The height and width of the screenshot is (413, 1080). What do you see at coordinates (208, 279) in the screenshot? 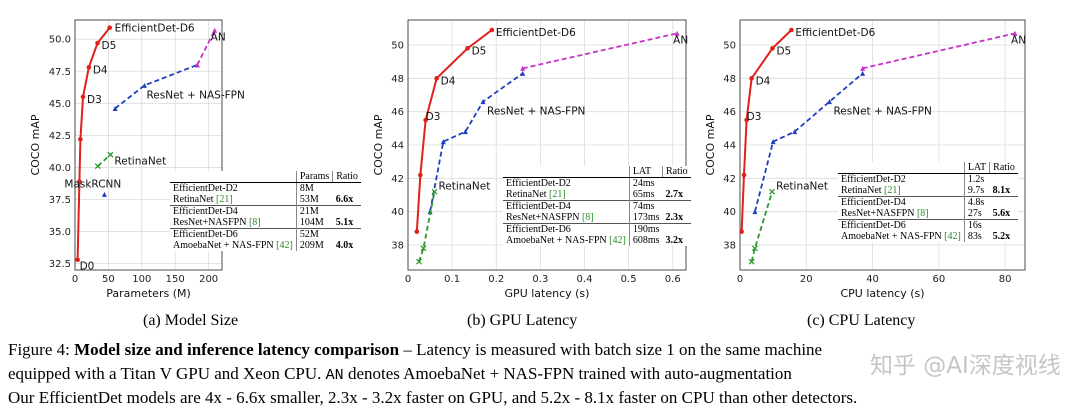
I see `x-tick-label: 200` at bounding box center [208, 279].